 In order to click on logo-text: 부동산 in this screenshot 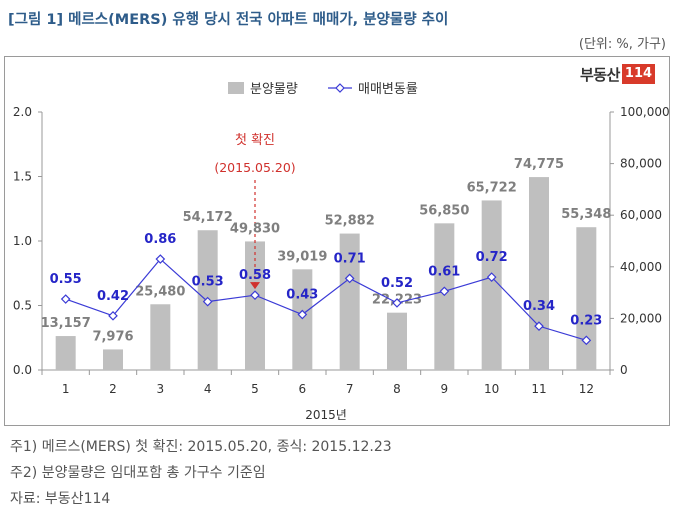, I will do `click(600, 74)`.